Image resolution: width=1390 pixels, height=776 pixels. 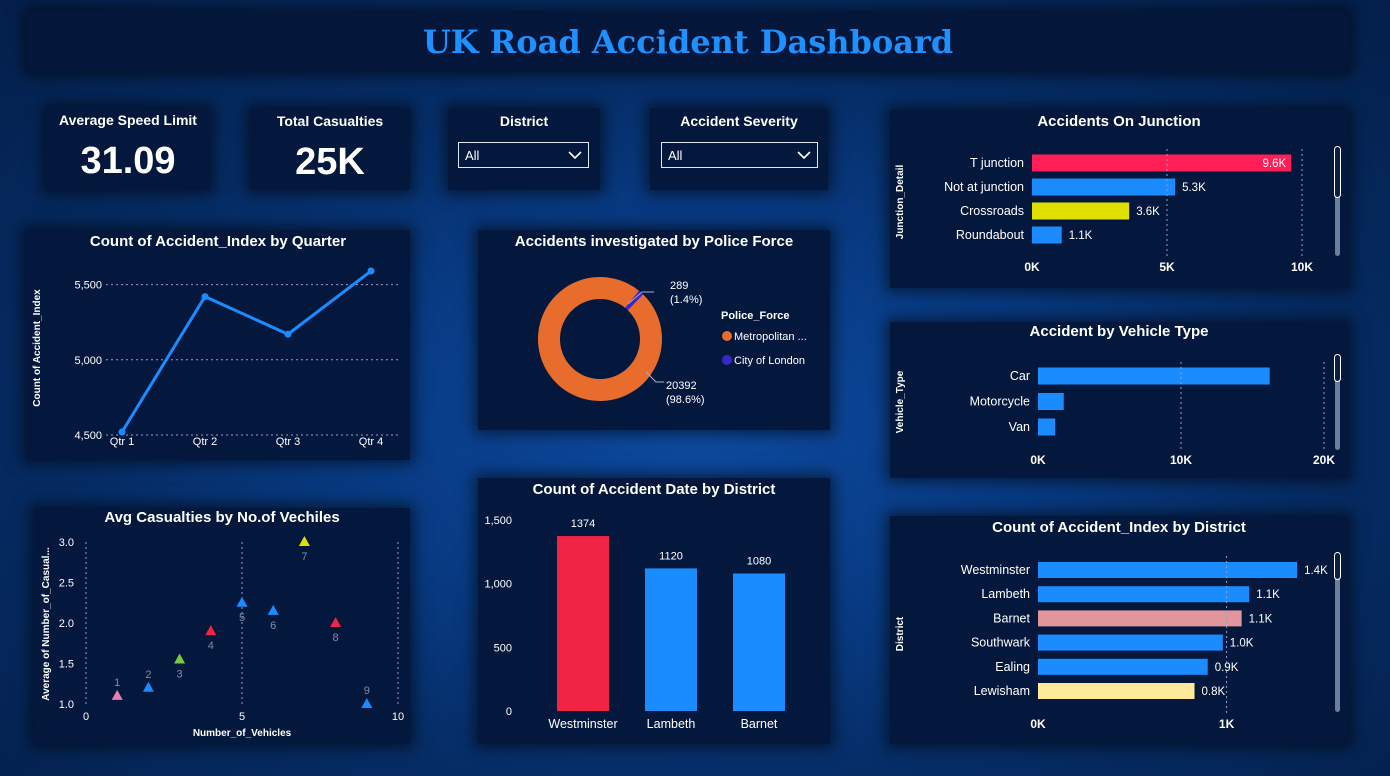 What do you see at coordinates (727, 360) in the screenshot?
I see `legend-marker` at bounding box center [727, 360].